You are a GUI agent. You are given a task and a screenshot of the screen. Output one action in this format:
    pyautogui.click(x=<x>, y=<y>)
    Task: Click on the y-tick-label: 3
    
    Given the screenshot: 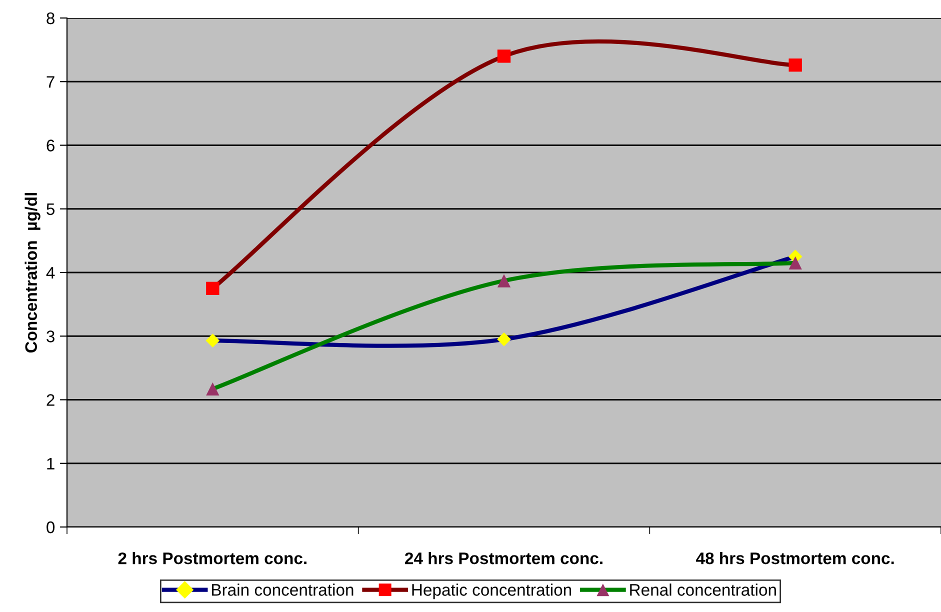 What is the action you would take?
    pyautogui.click(x=50, y=336)
    